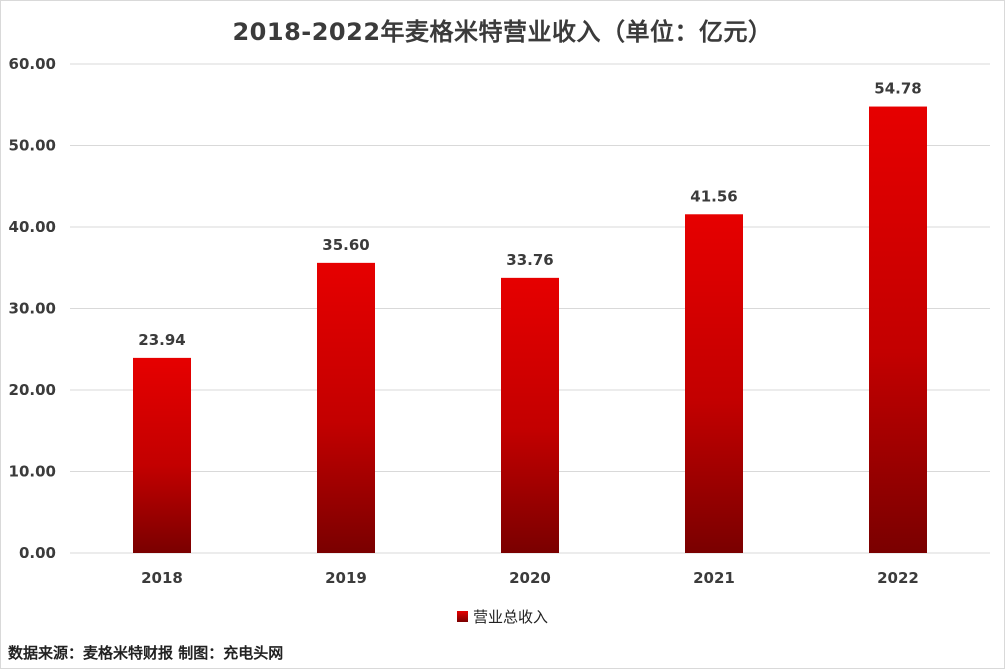  I want to click on bar-2020, so click(530, 415).